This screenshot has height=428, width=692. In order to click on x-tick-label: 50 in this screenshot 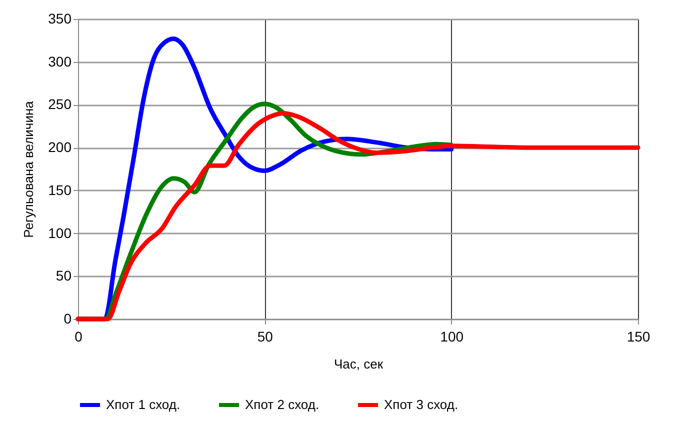, I will do `click(265, 336)`.